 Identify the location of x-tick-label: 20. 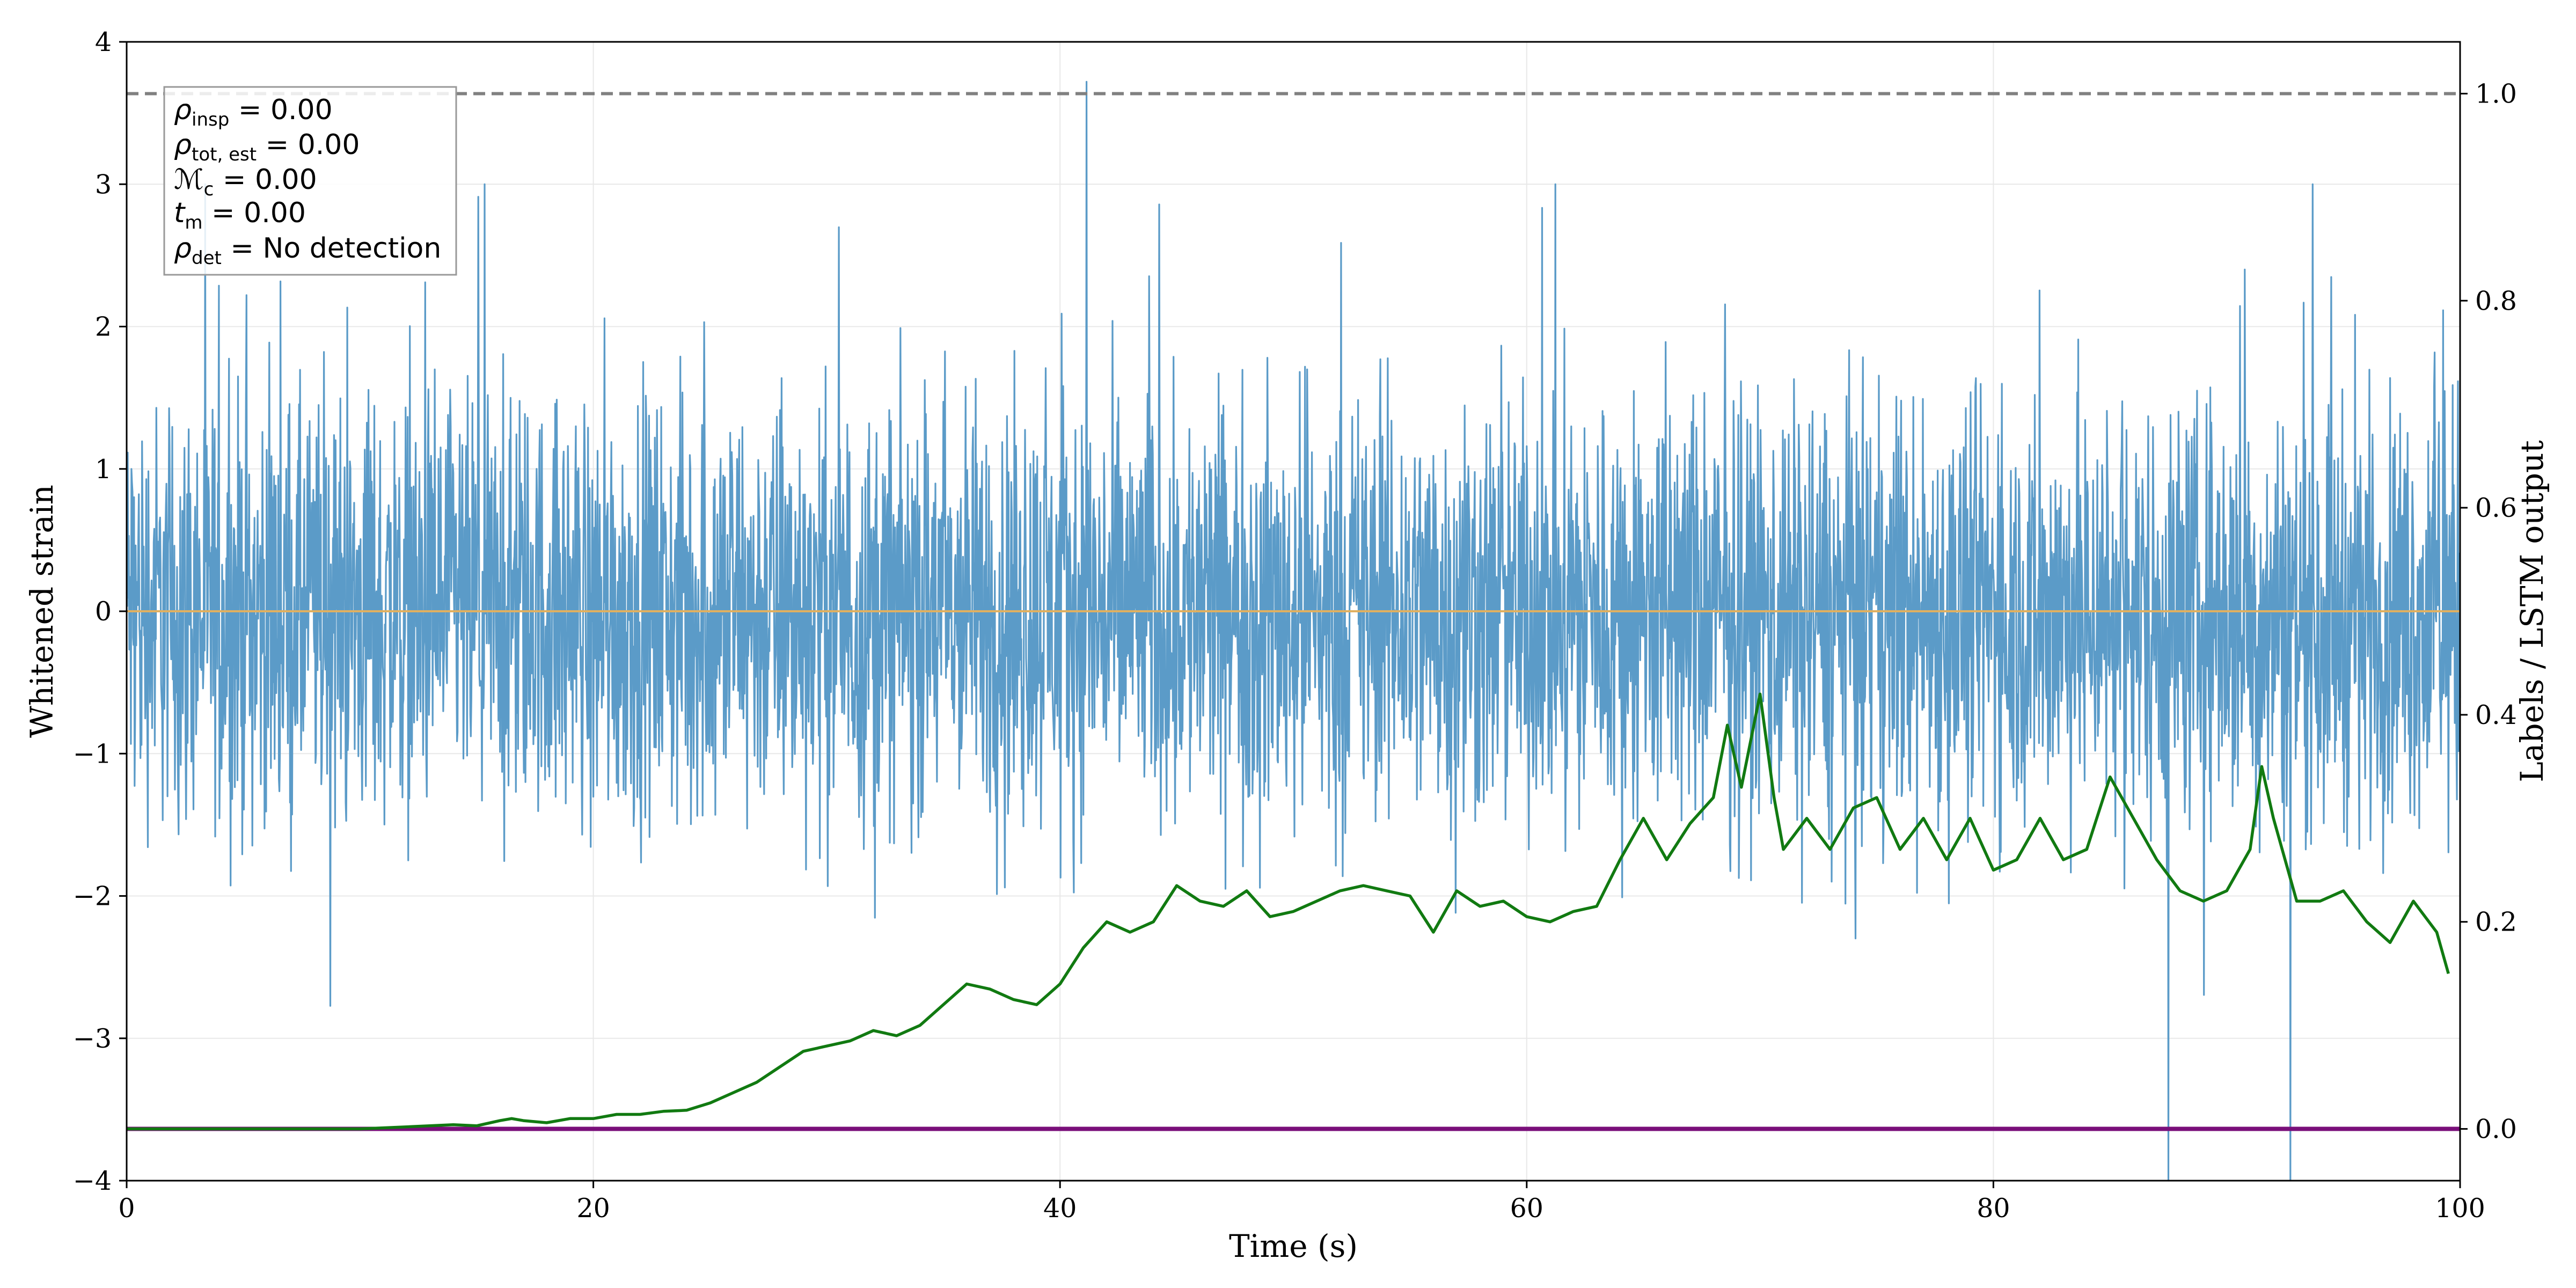
(593, 1208).